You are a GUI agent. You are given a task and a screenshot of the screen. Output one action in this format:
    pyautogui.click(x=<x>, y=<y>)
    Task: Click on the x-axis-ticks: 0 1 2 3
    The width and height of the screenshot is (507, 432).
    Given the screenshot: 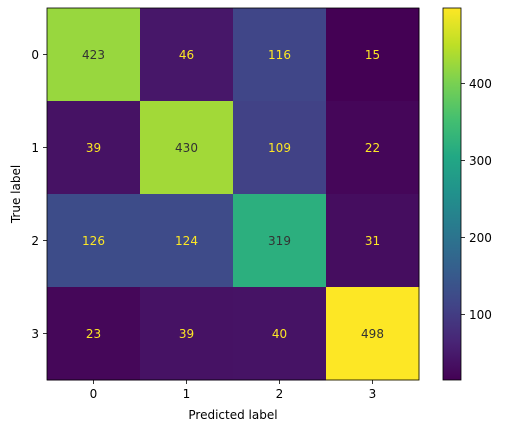 What is the action you would take?
    pyautogui.click(x=233, y=390)
    